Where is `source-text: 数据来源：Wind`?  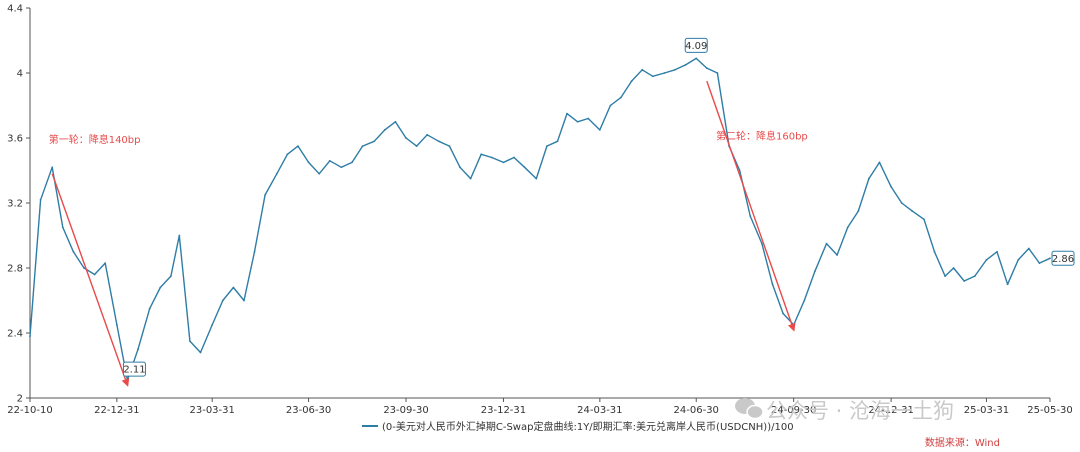
source-text: 数据来源：Wind is located at coordinates (962, 442).